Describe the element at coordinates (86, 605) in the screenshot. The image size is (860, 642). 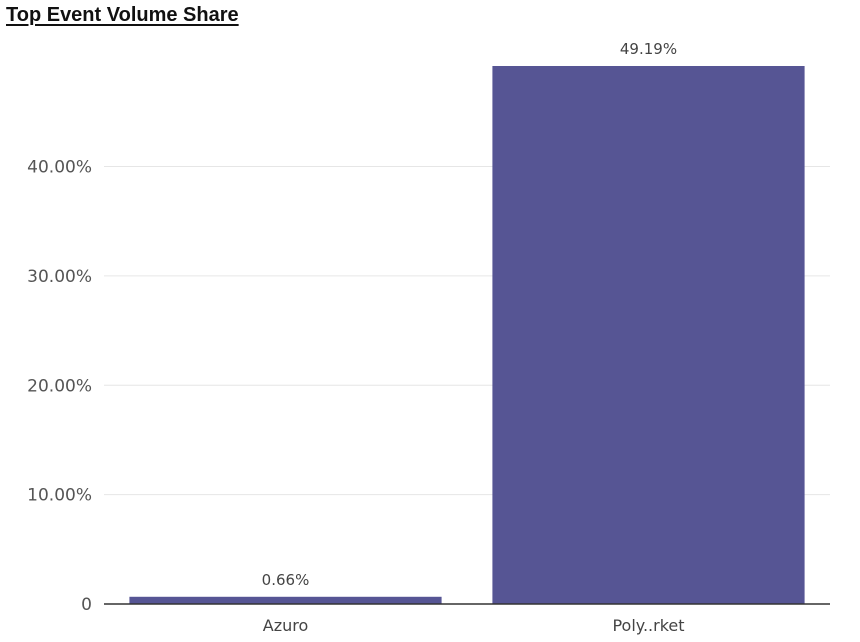
I see `y-tick-label: 0` at that location.